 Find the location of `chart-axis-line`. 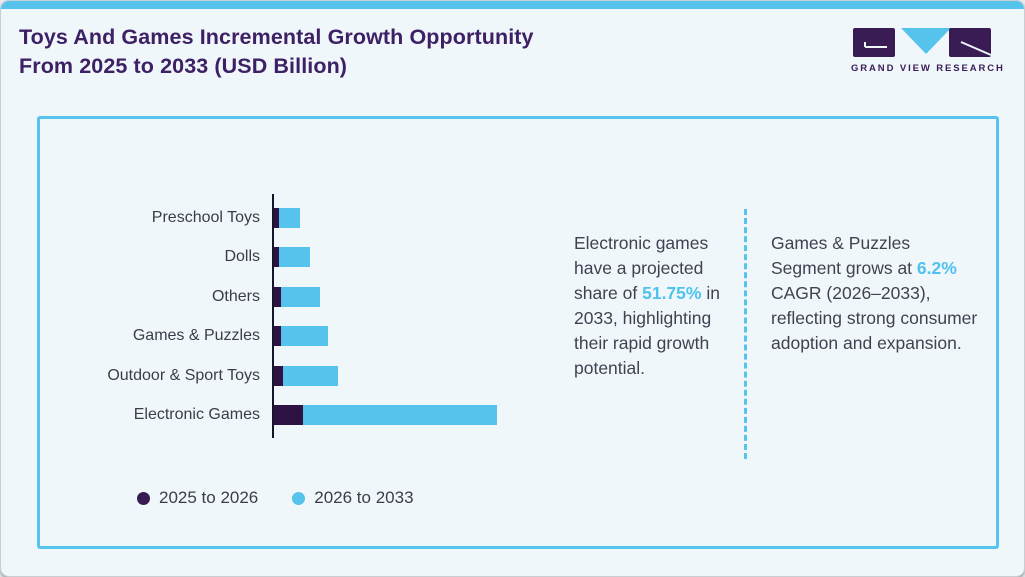

chart-axis-line is located at coordinates (273, 316).